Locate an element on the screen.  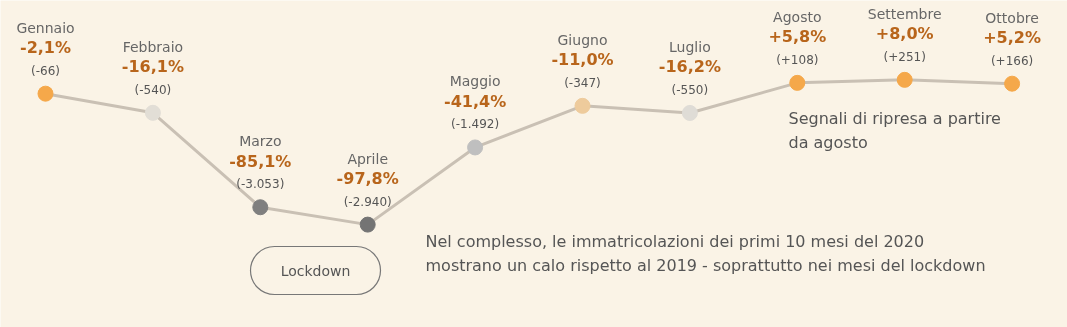
data-label: -2,1% is located at coordinates (45, 48).